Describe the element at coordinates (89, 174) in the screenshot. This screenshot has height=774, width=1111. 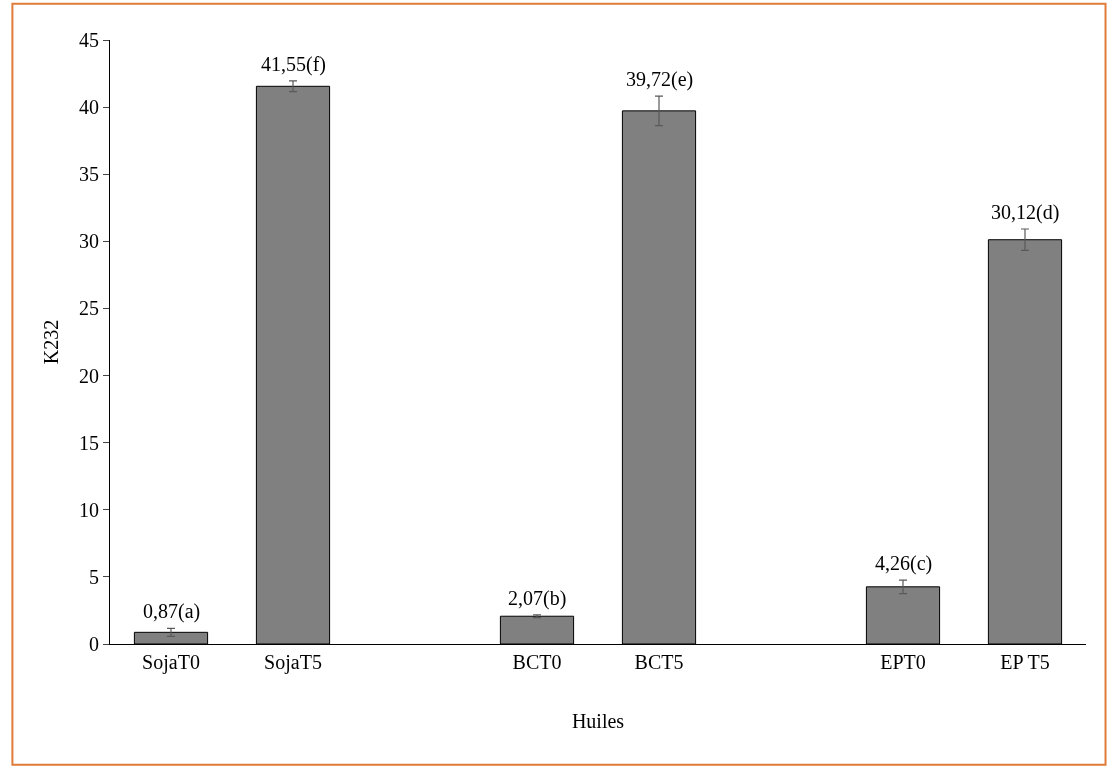
I see `y-tick-label: 35` at that location.